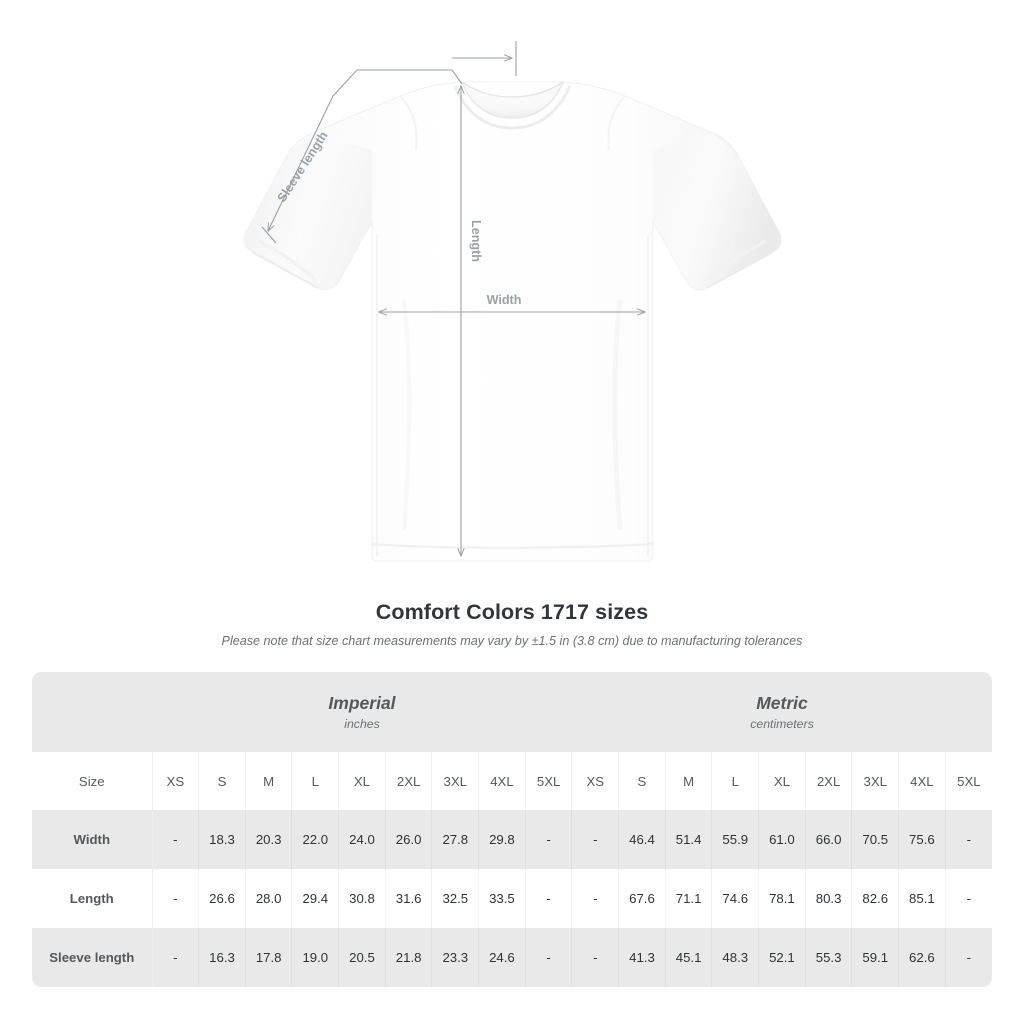 Image resolution: width=1024 pixels, height=1024 pixels. I want to click on page-title: Comfort Colors 1717 sizes, so click(512, 612).